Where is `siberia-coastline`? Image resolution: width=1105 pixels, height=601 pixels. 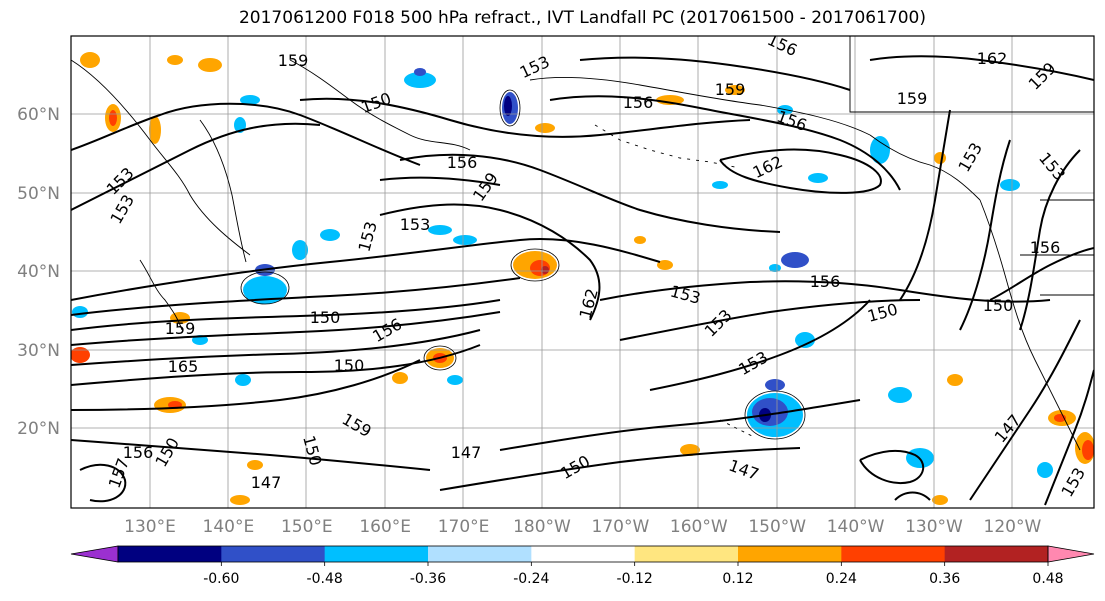
siberia-coastline is located at coordinates (380, 105).